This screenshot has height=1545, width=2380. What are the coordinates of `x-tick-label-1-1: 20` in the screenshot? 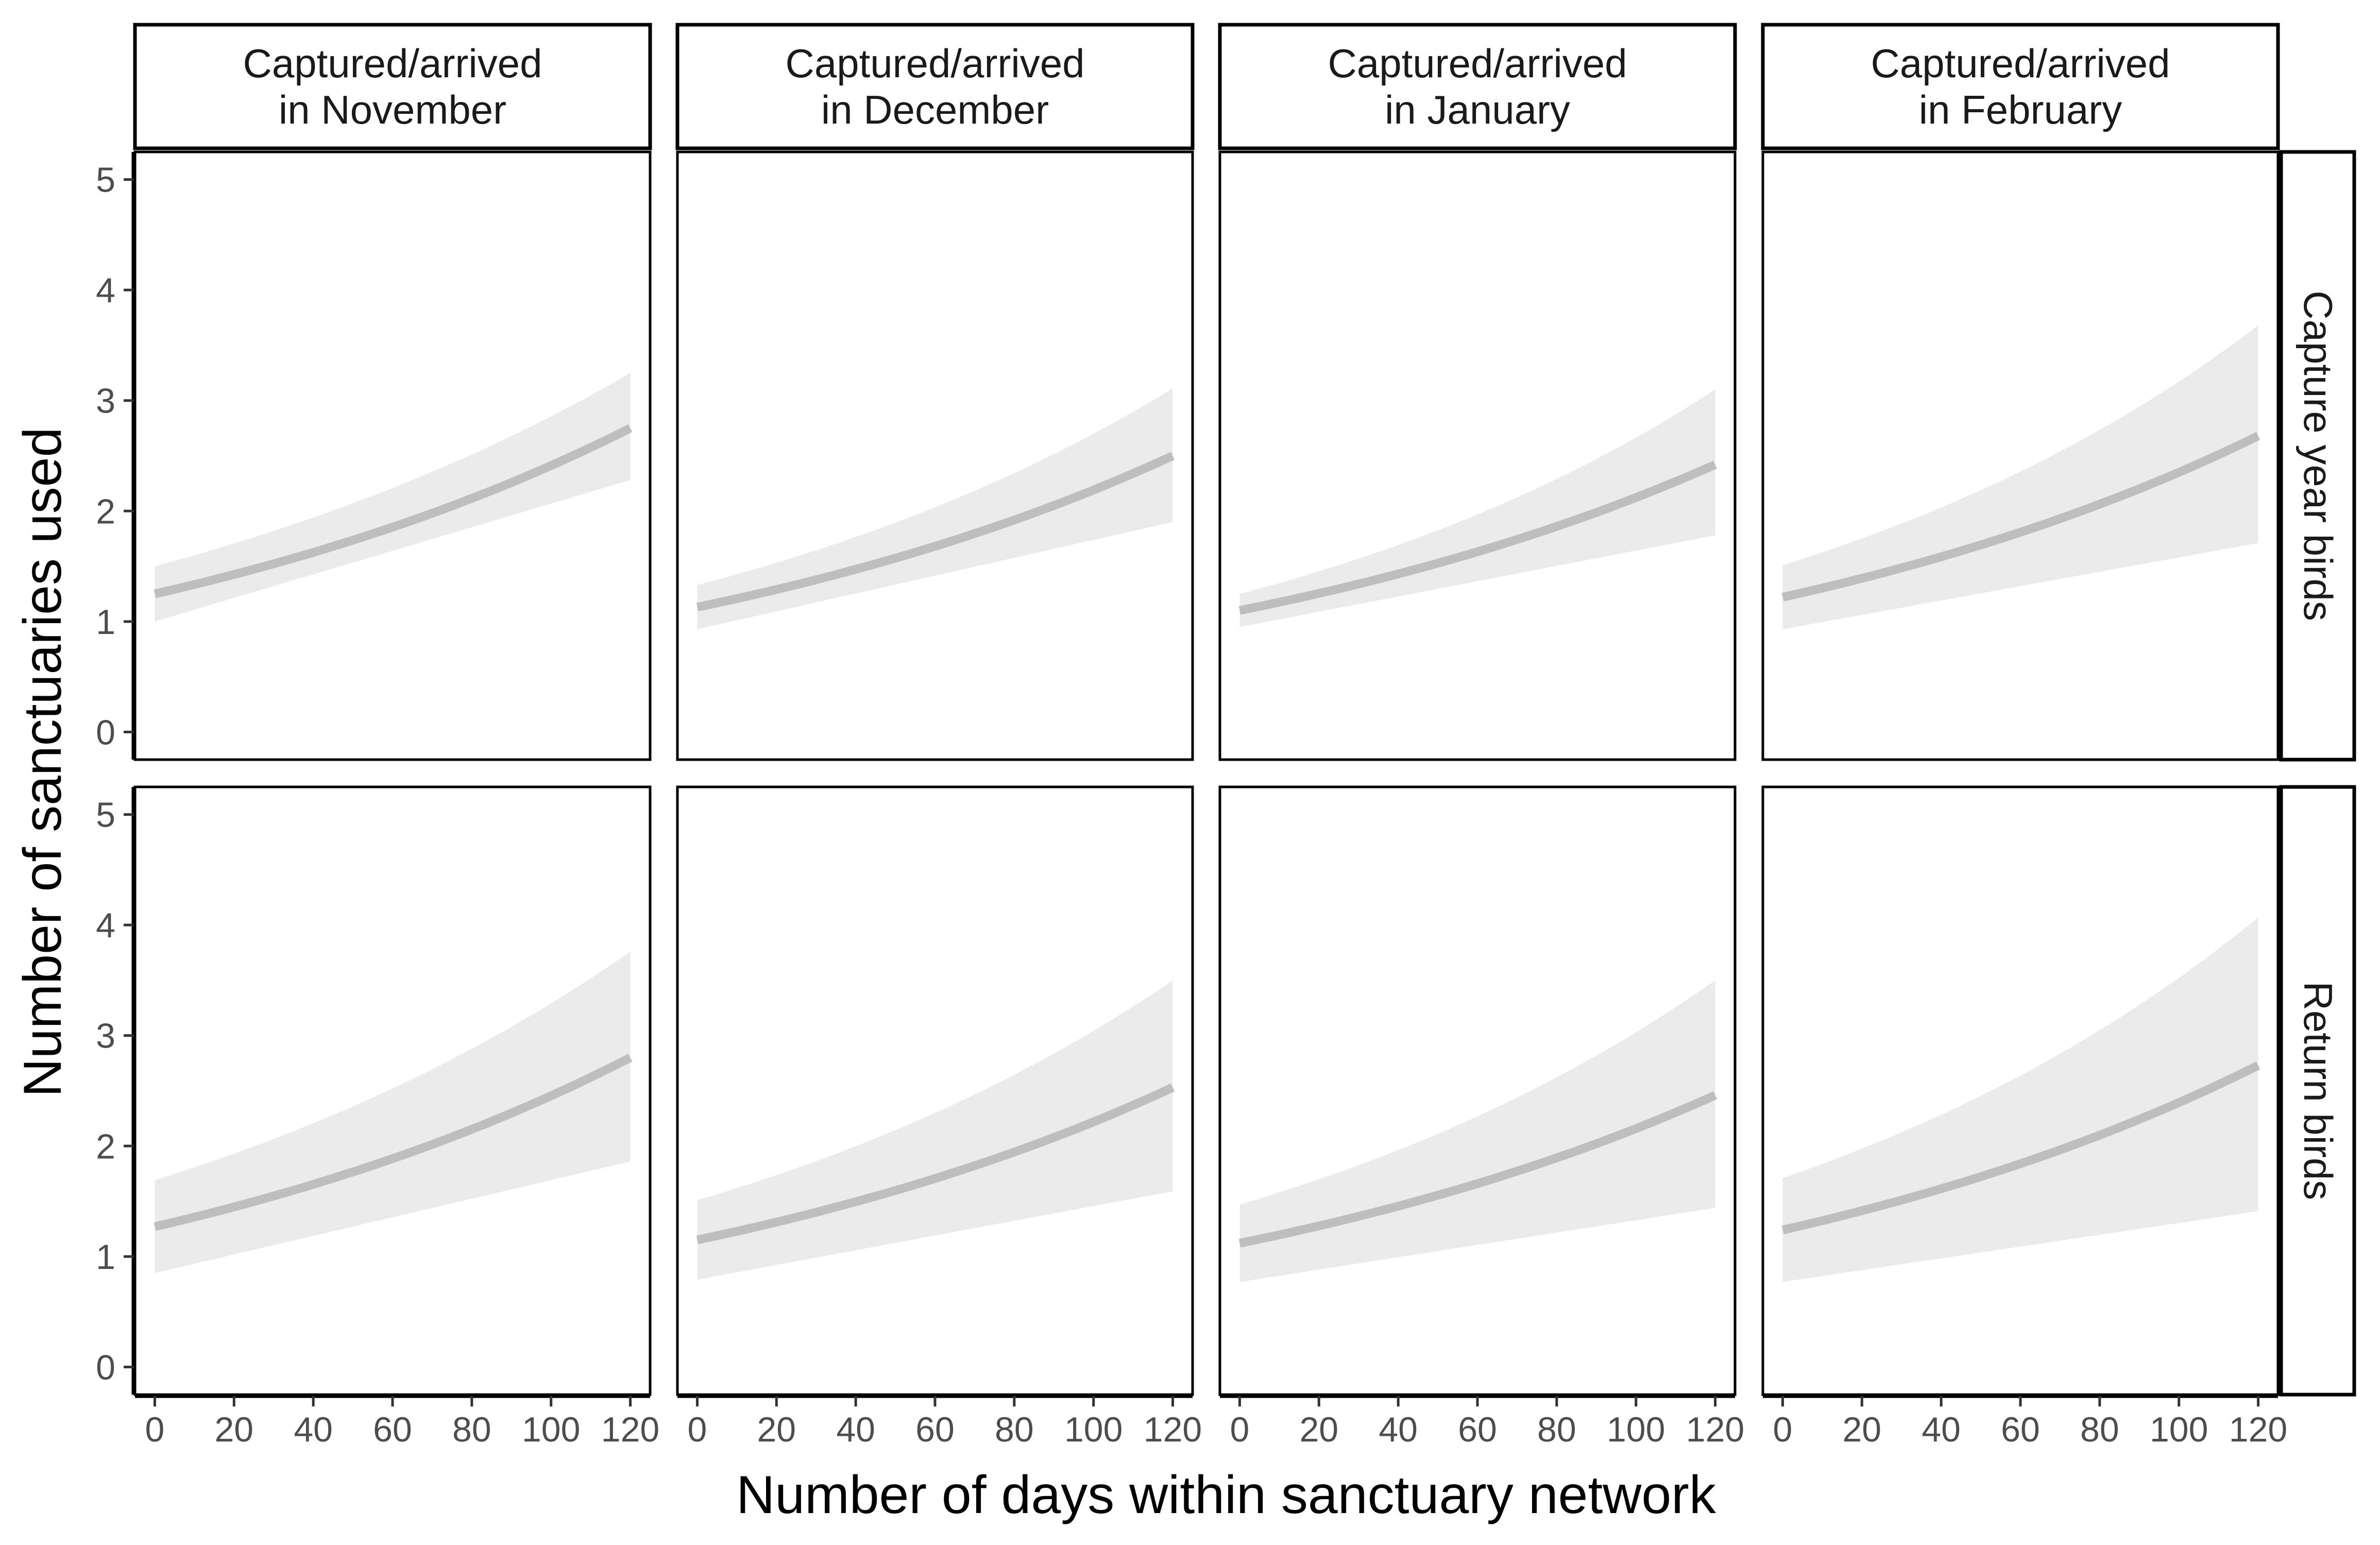 It's located at (776, 1429).